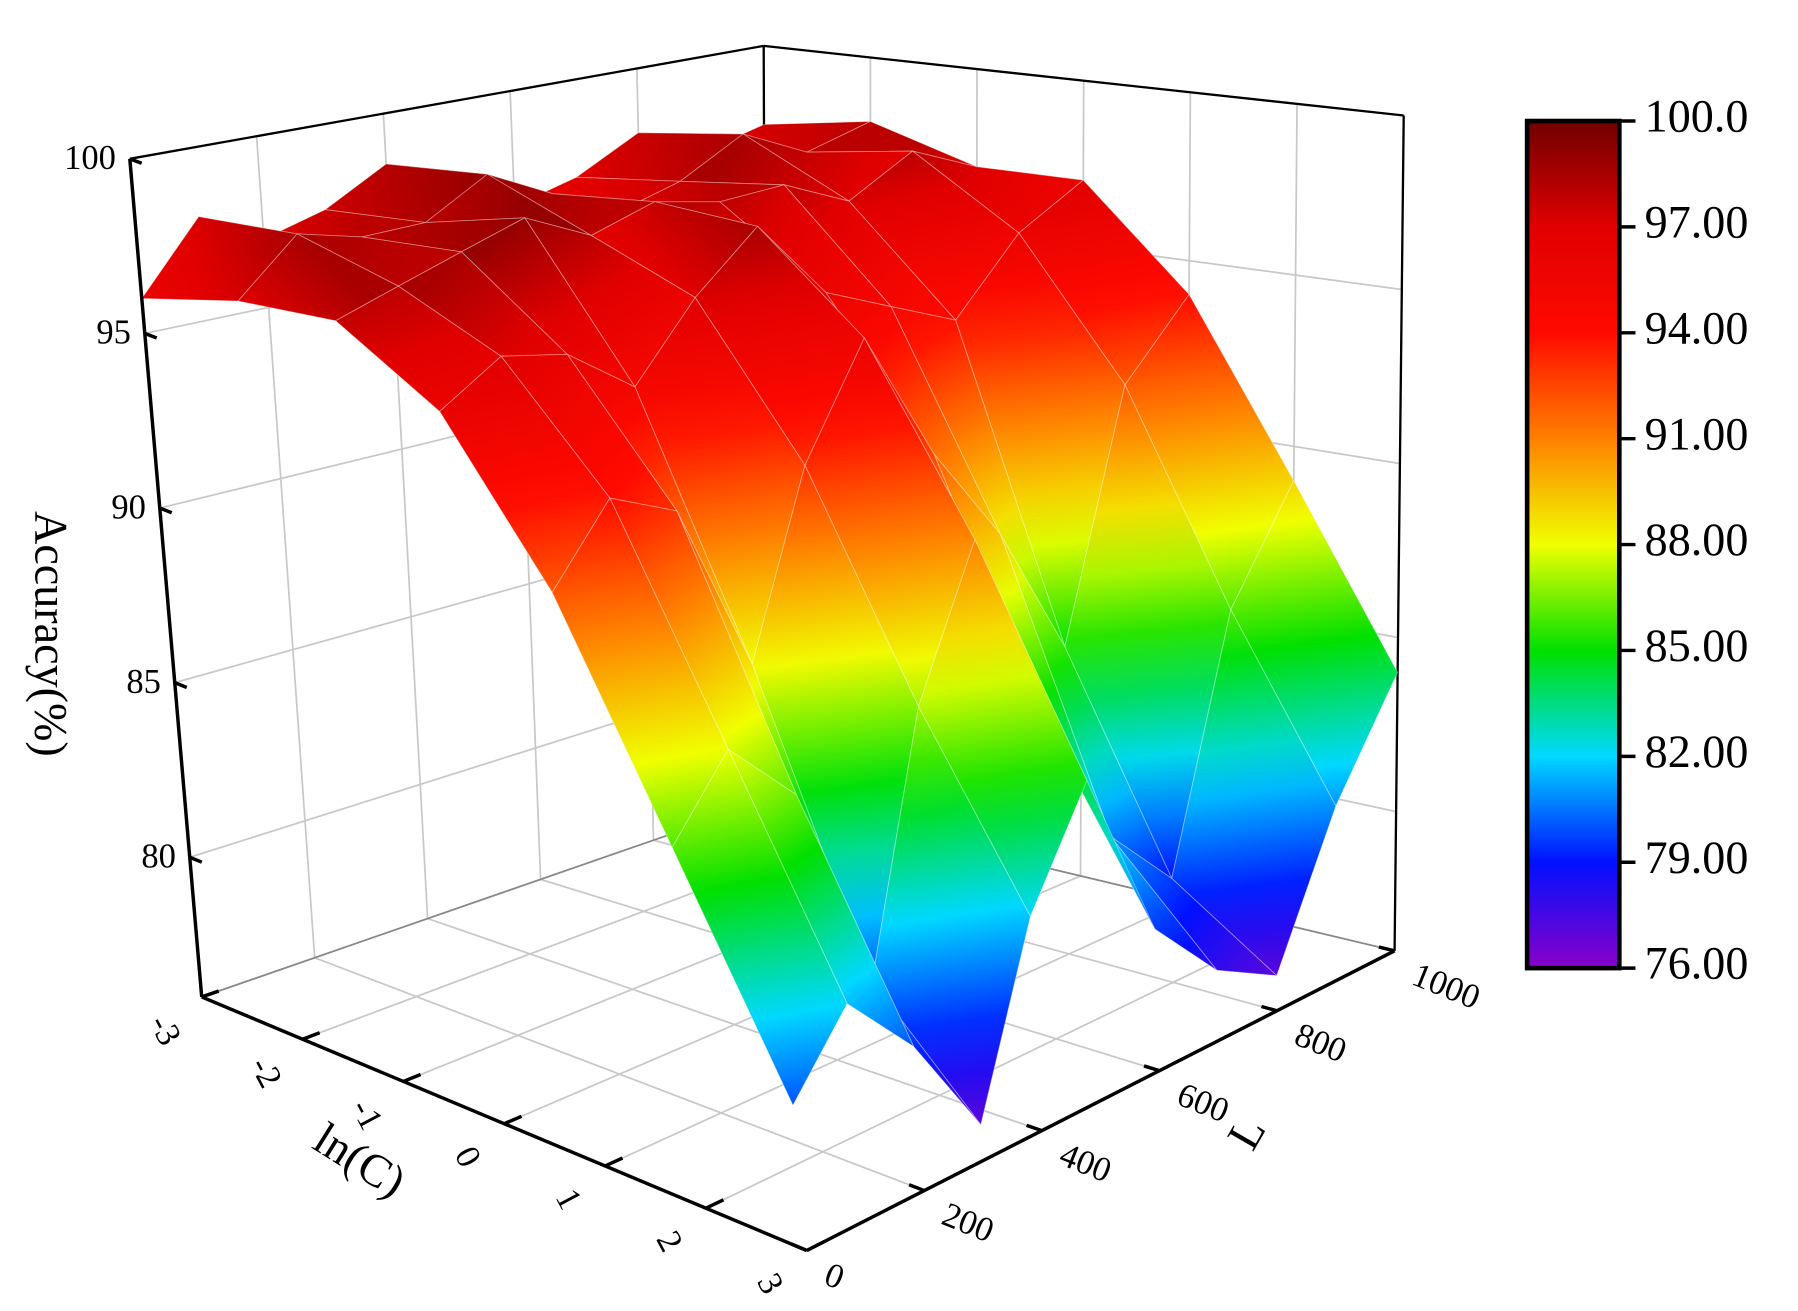 The height and width of the screenshot is (1311, 1798). What do you see at coordinates (1697, 963) in the screenshot?
I see `colorbar-tick-label: 76.00` at bounding box center [1697, 963].